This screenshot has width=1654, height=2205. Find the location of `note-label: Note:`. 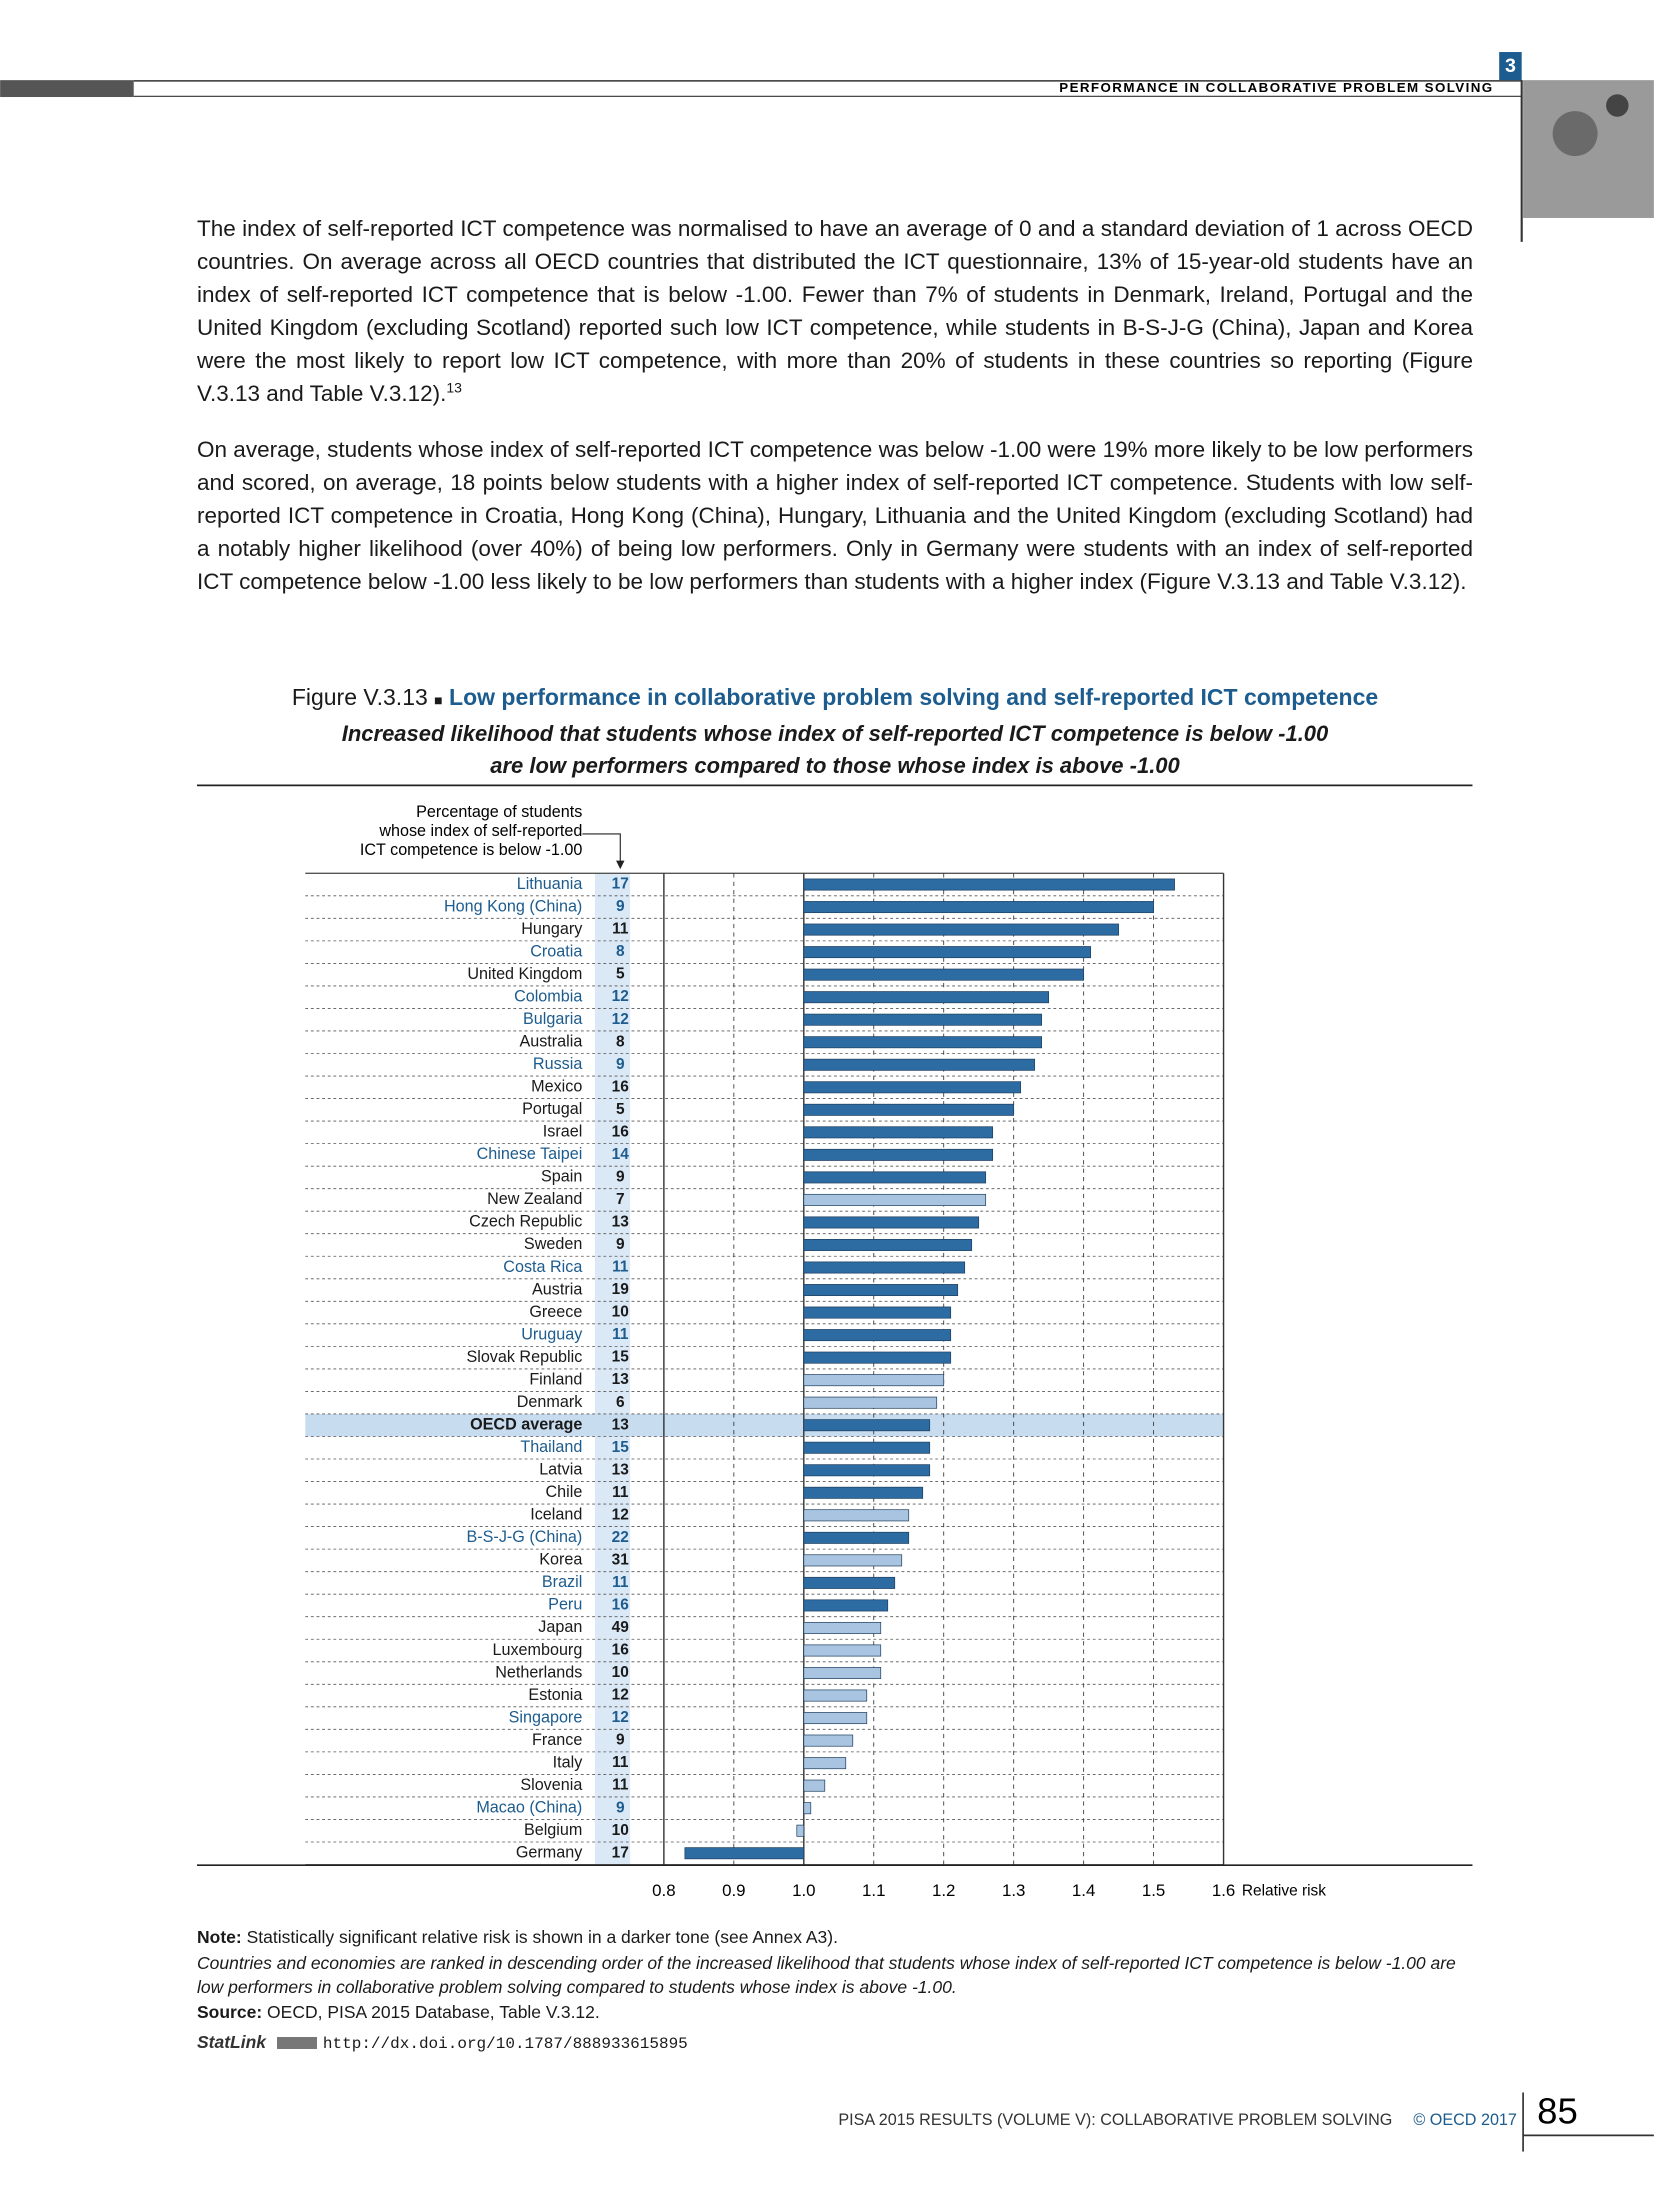

note-label: Note: is located at coordinates (219, 1937).